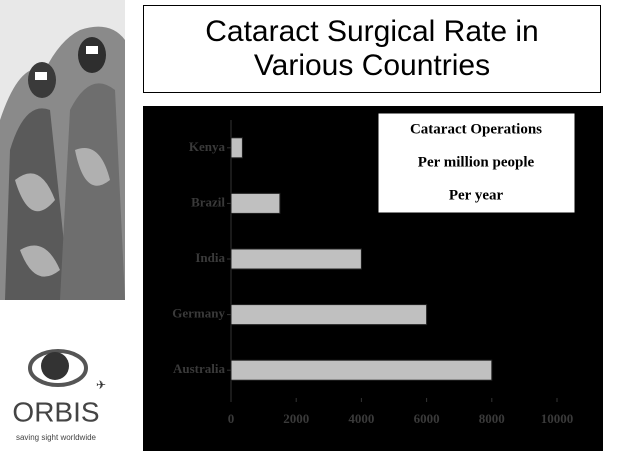  What do you see at coordinates (231, 418) in the screenshot?
I see `x-tick-label: 0` at bounding box center [231, 418].